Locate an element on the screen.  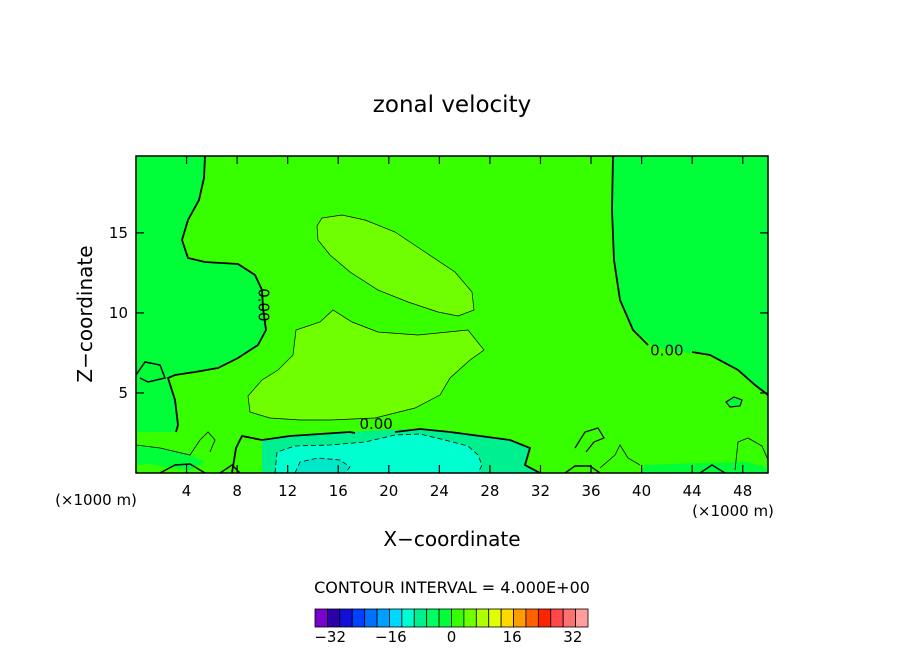
x-tick-label: 20 is located at coordinates (388, 491).